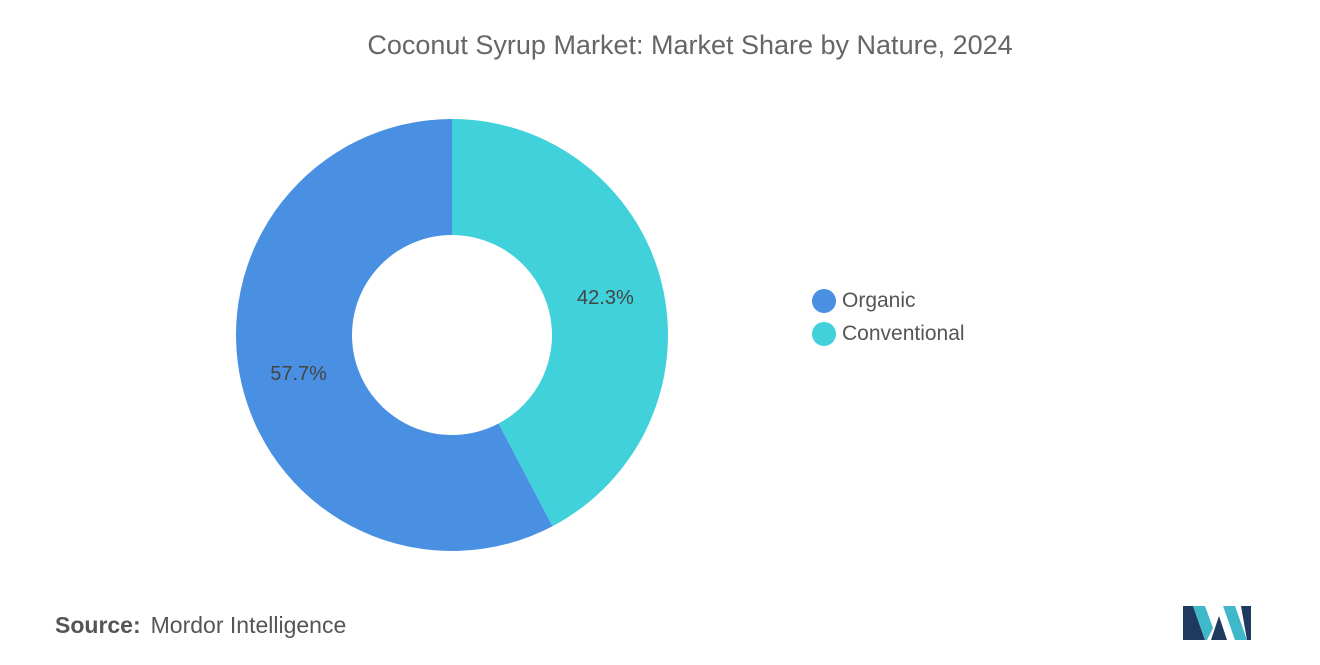 The width and height of the screenshot is (1320, 665). I want to click on legend-swatch-organic, so click(824, 300).